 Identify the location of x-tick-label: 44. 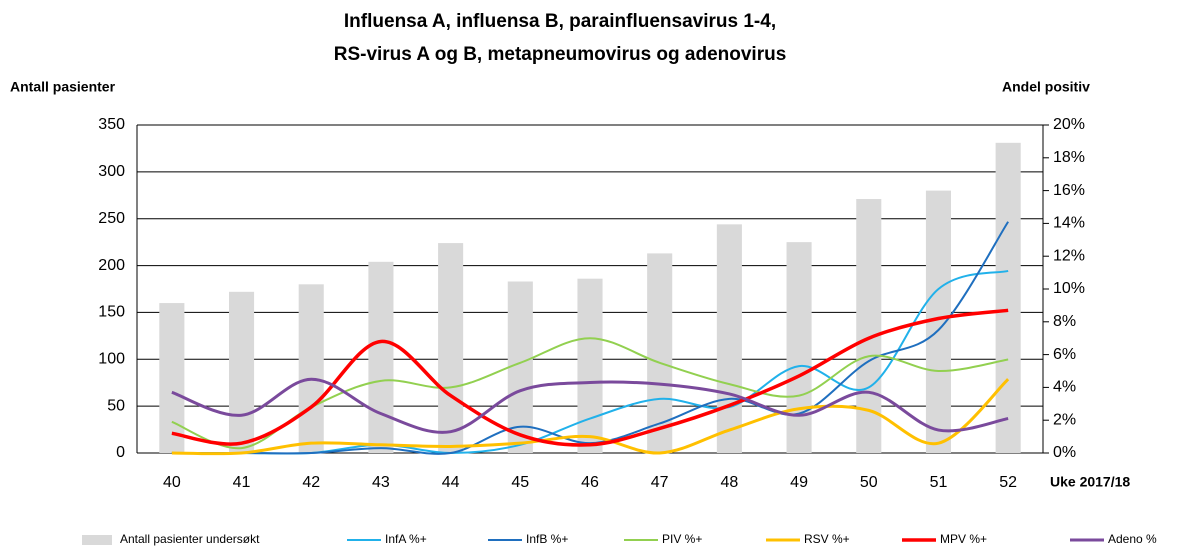
(451, 482).